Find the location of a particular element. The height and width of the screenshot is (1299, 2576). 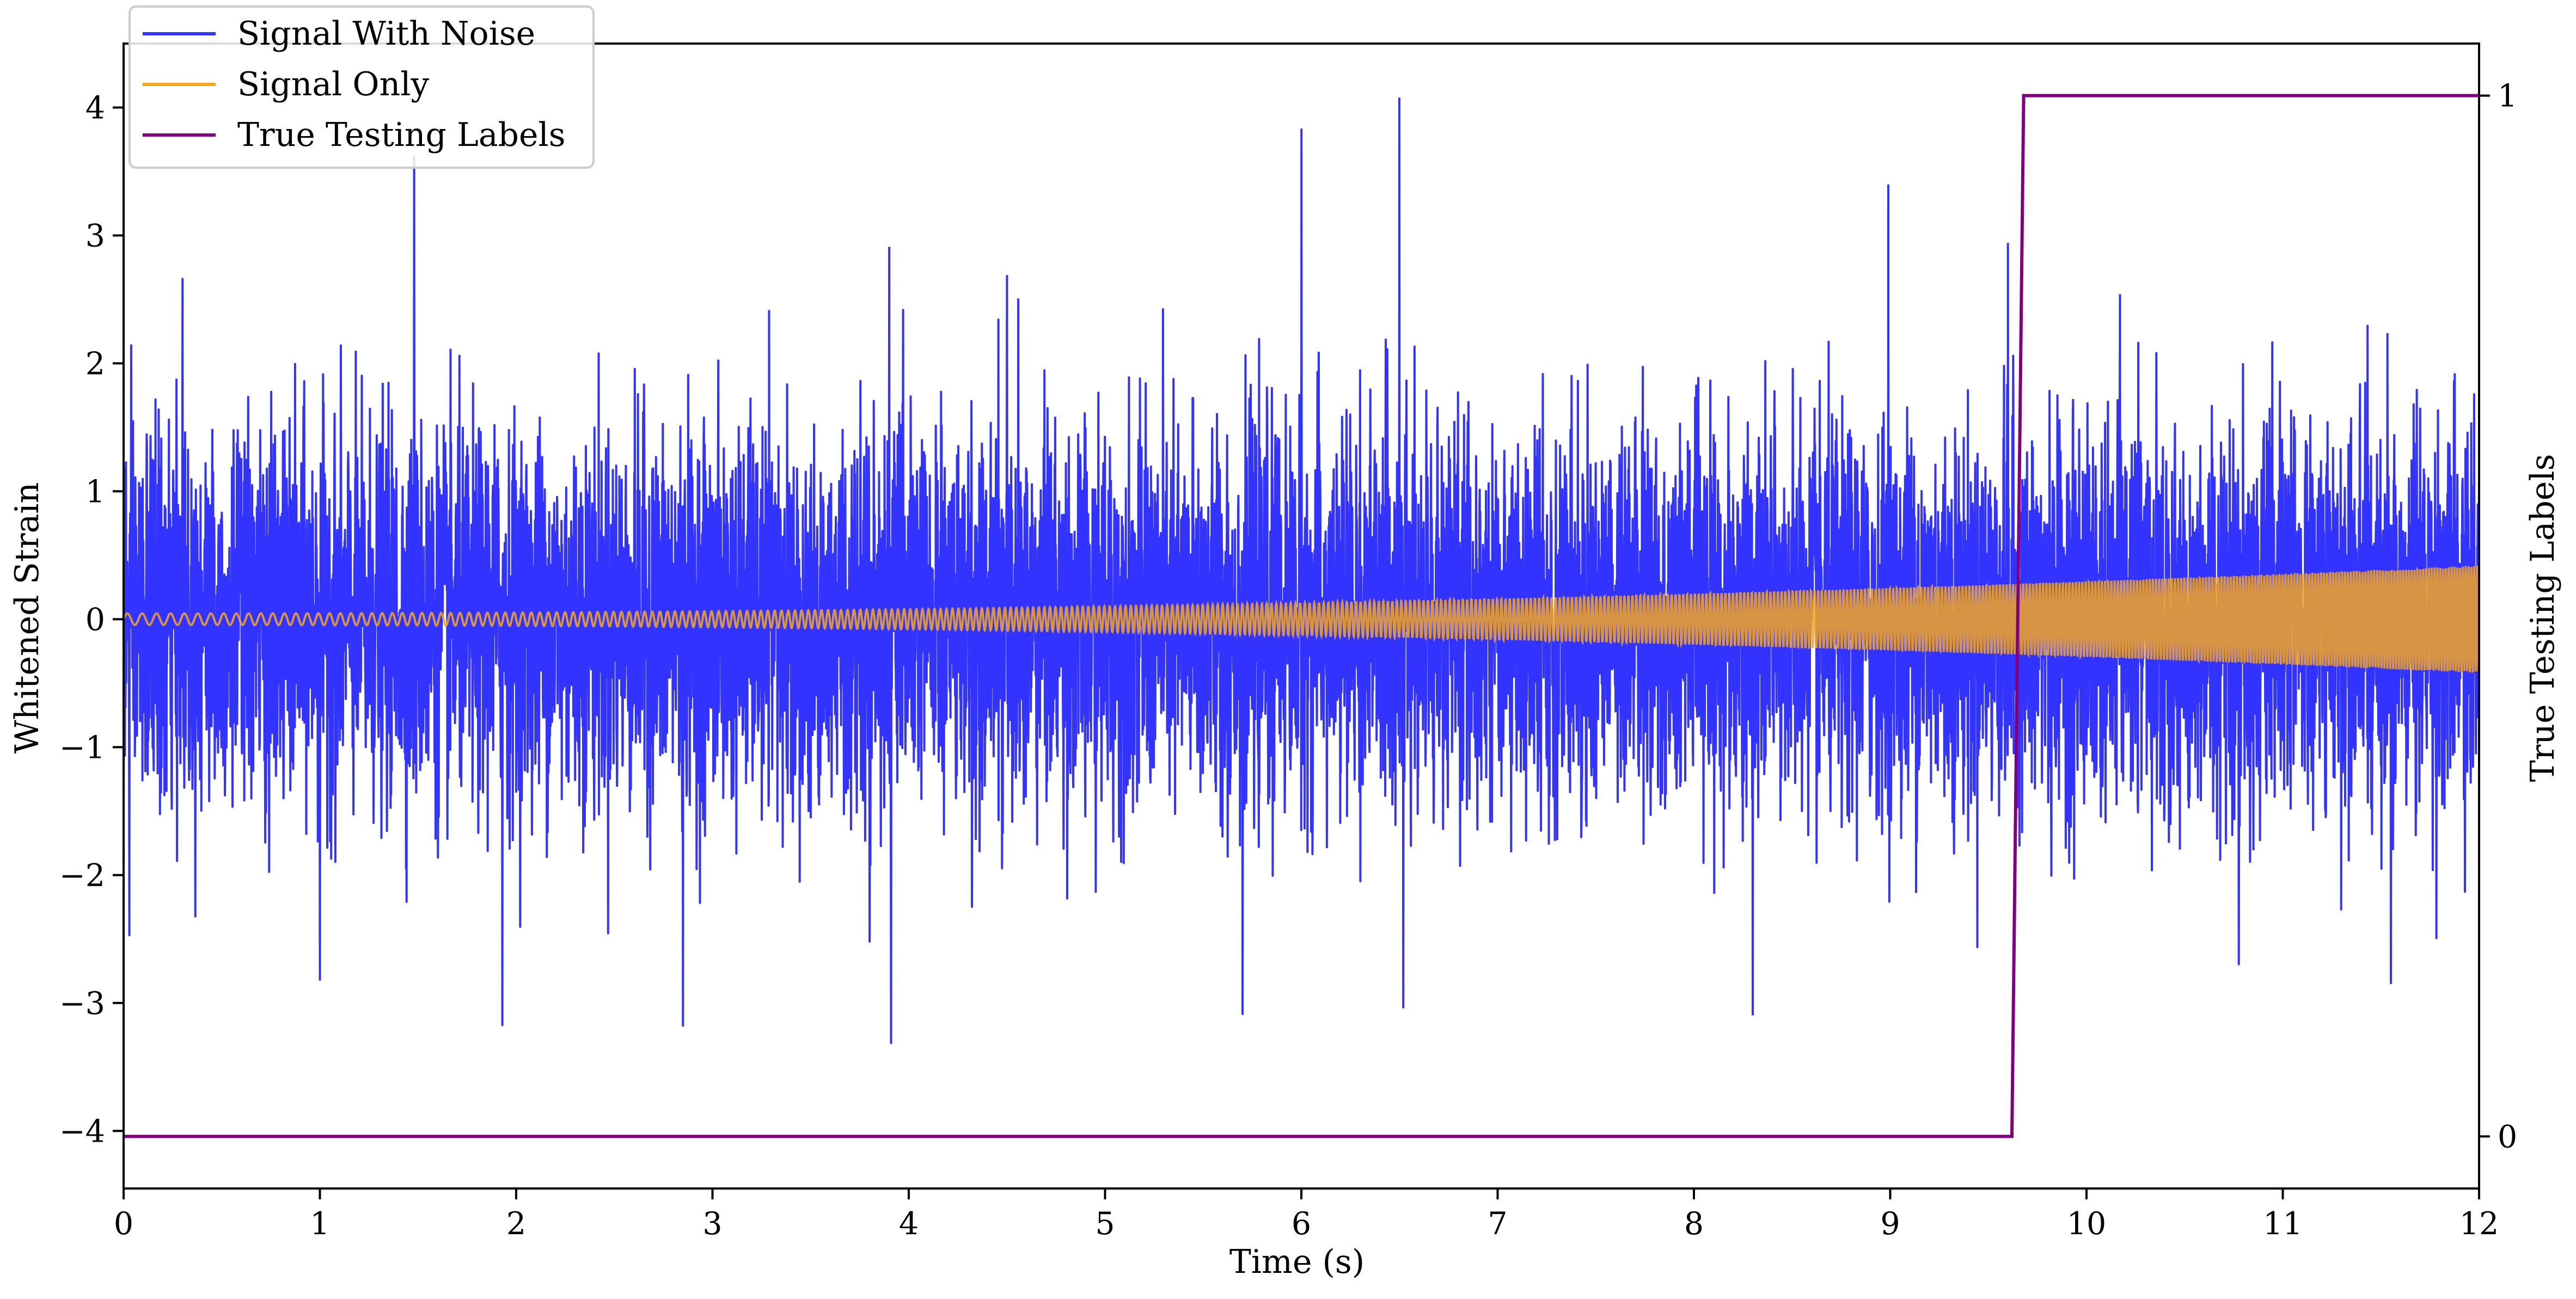

x-tick-label: 0 is located at coordinates (123, 1224).